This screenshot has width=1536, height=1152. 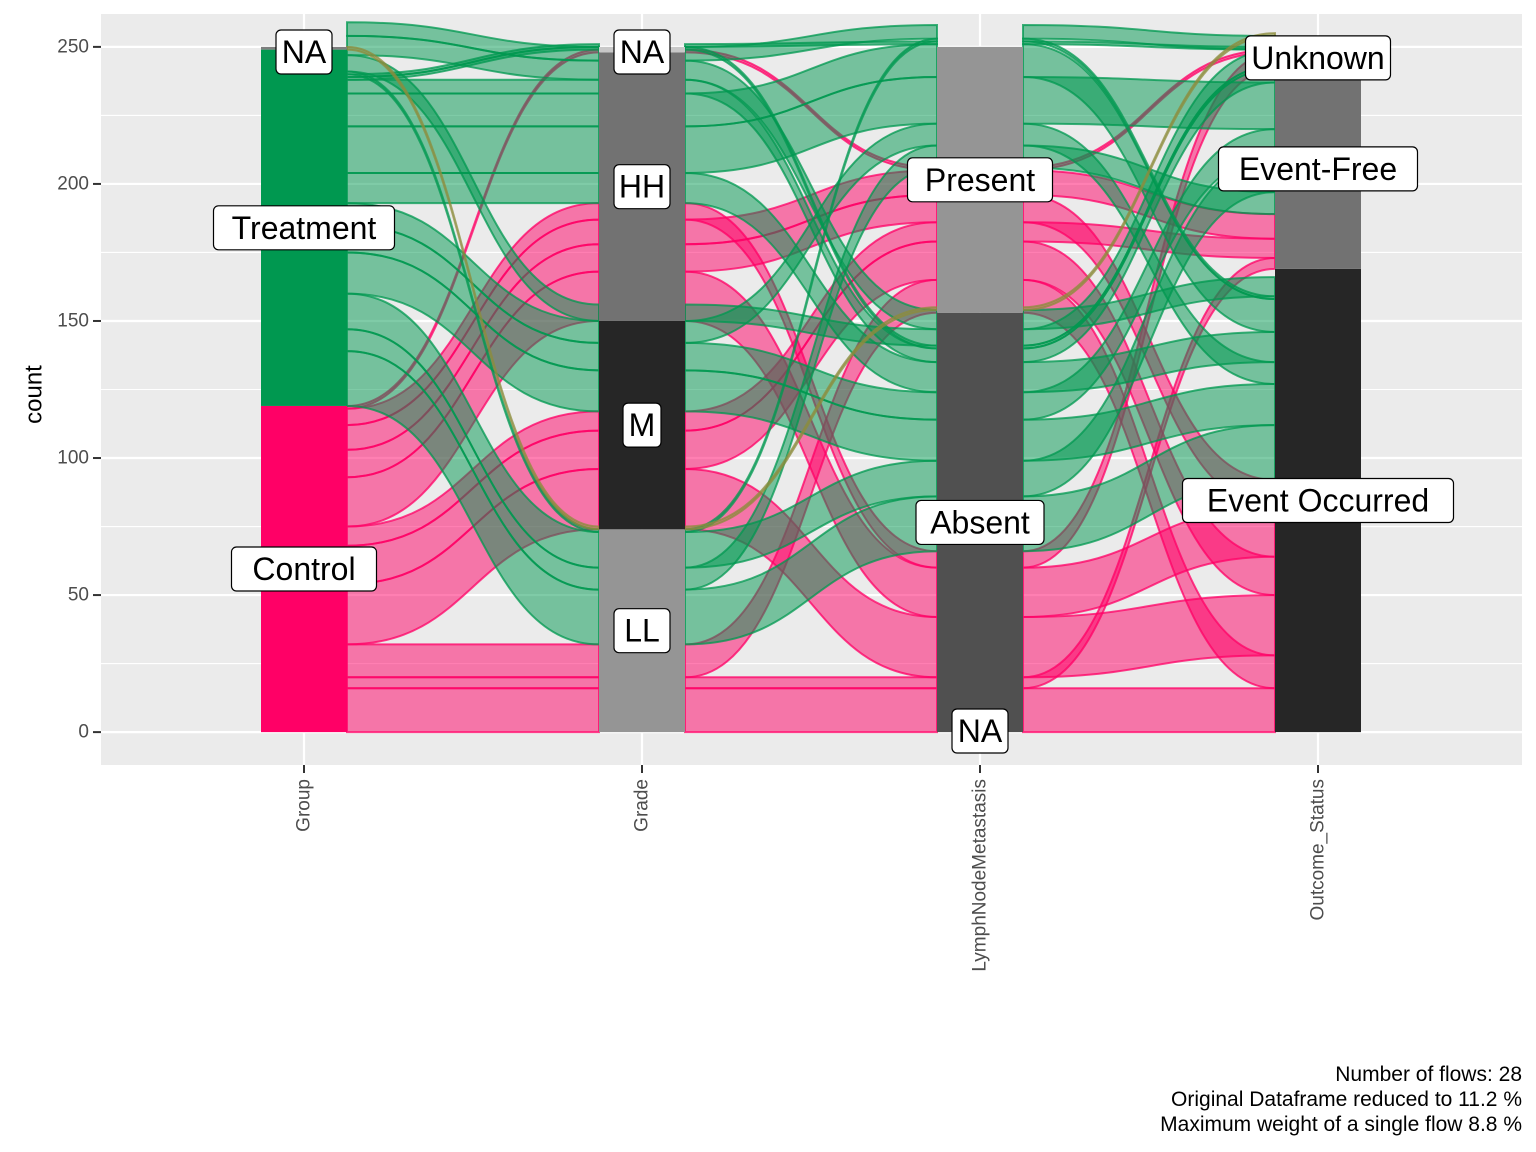 I want to click on stratum-label-hh: HH, so click(x=642, y=187).